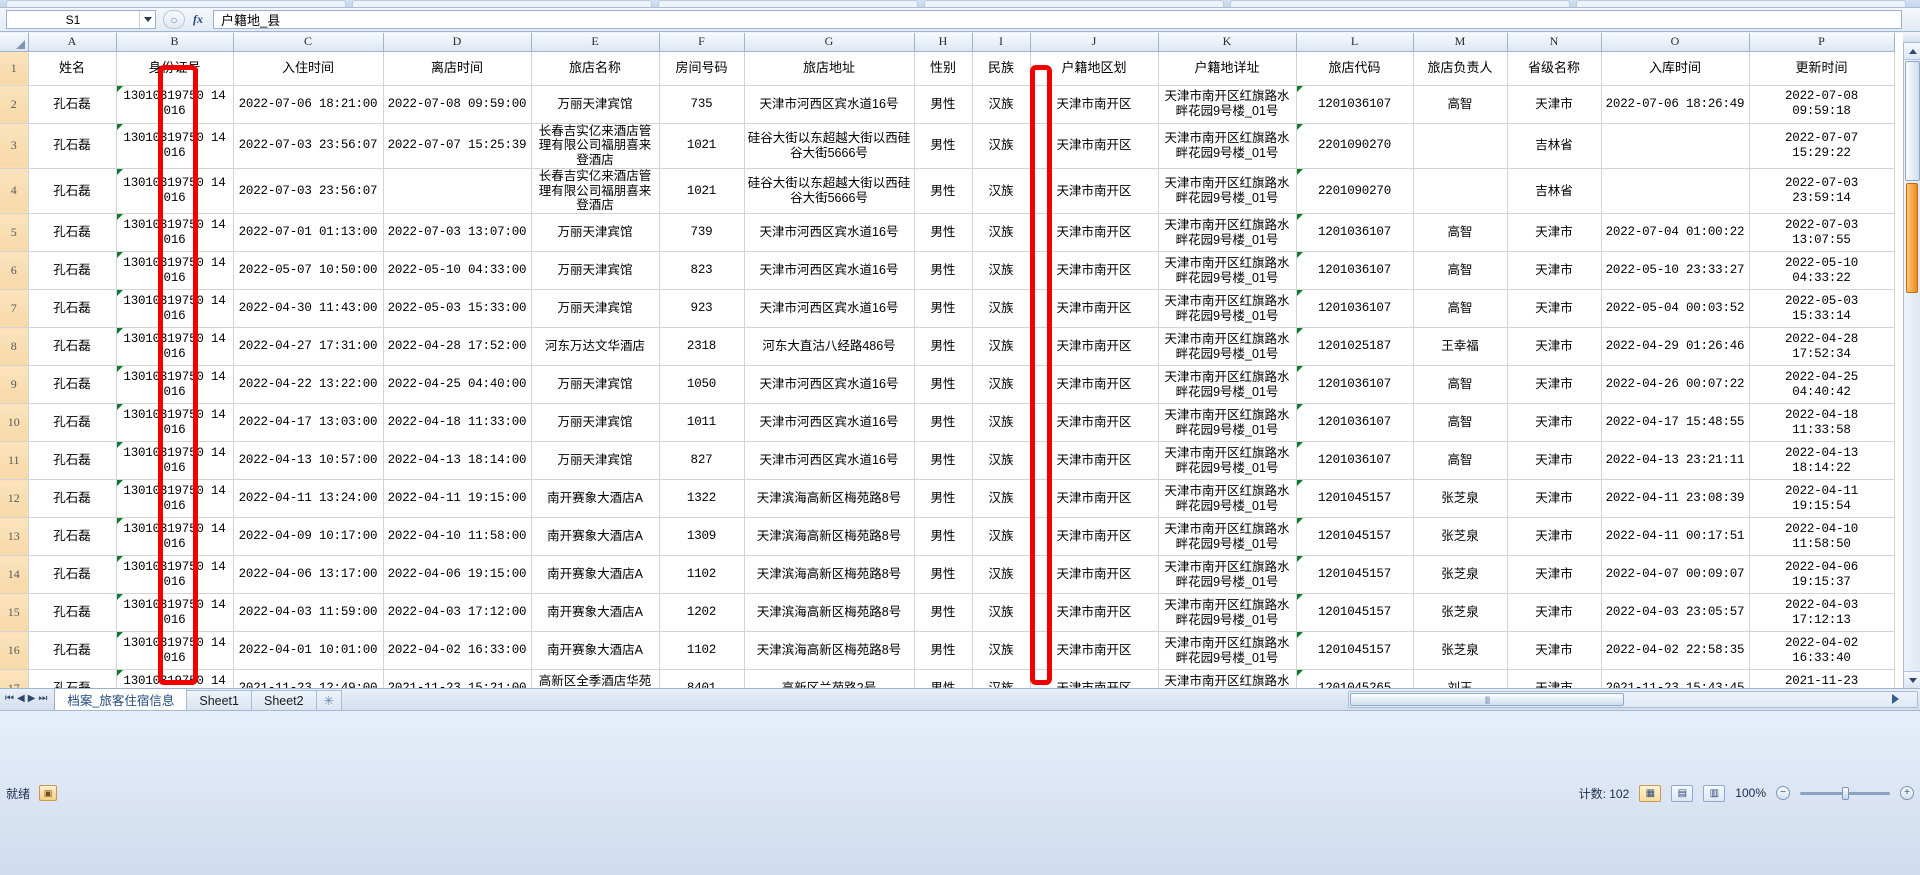 This screenshot has width=1920, height=875. I want to click on cell-A13: 孔石磊, so click(72, 536).